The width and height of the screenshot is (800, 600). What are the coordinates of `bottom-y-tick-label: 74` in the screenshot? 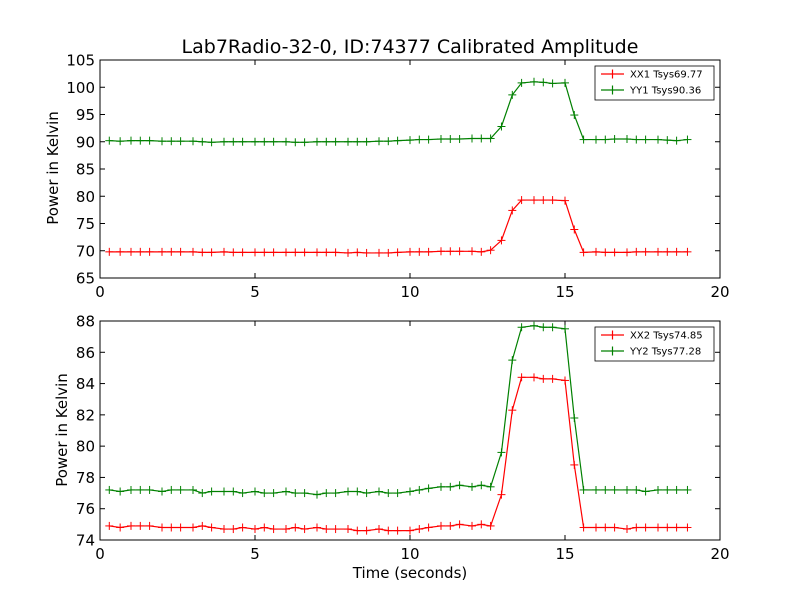 It's located at (85, 541).